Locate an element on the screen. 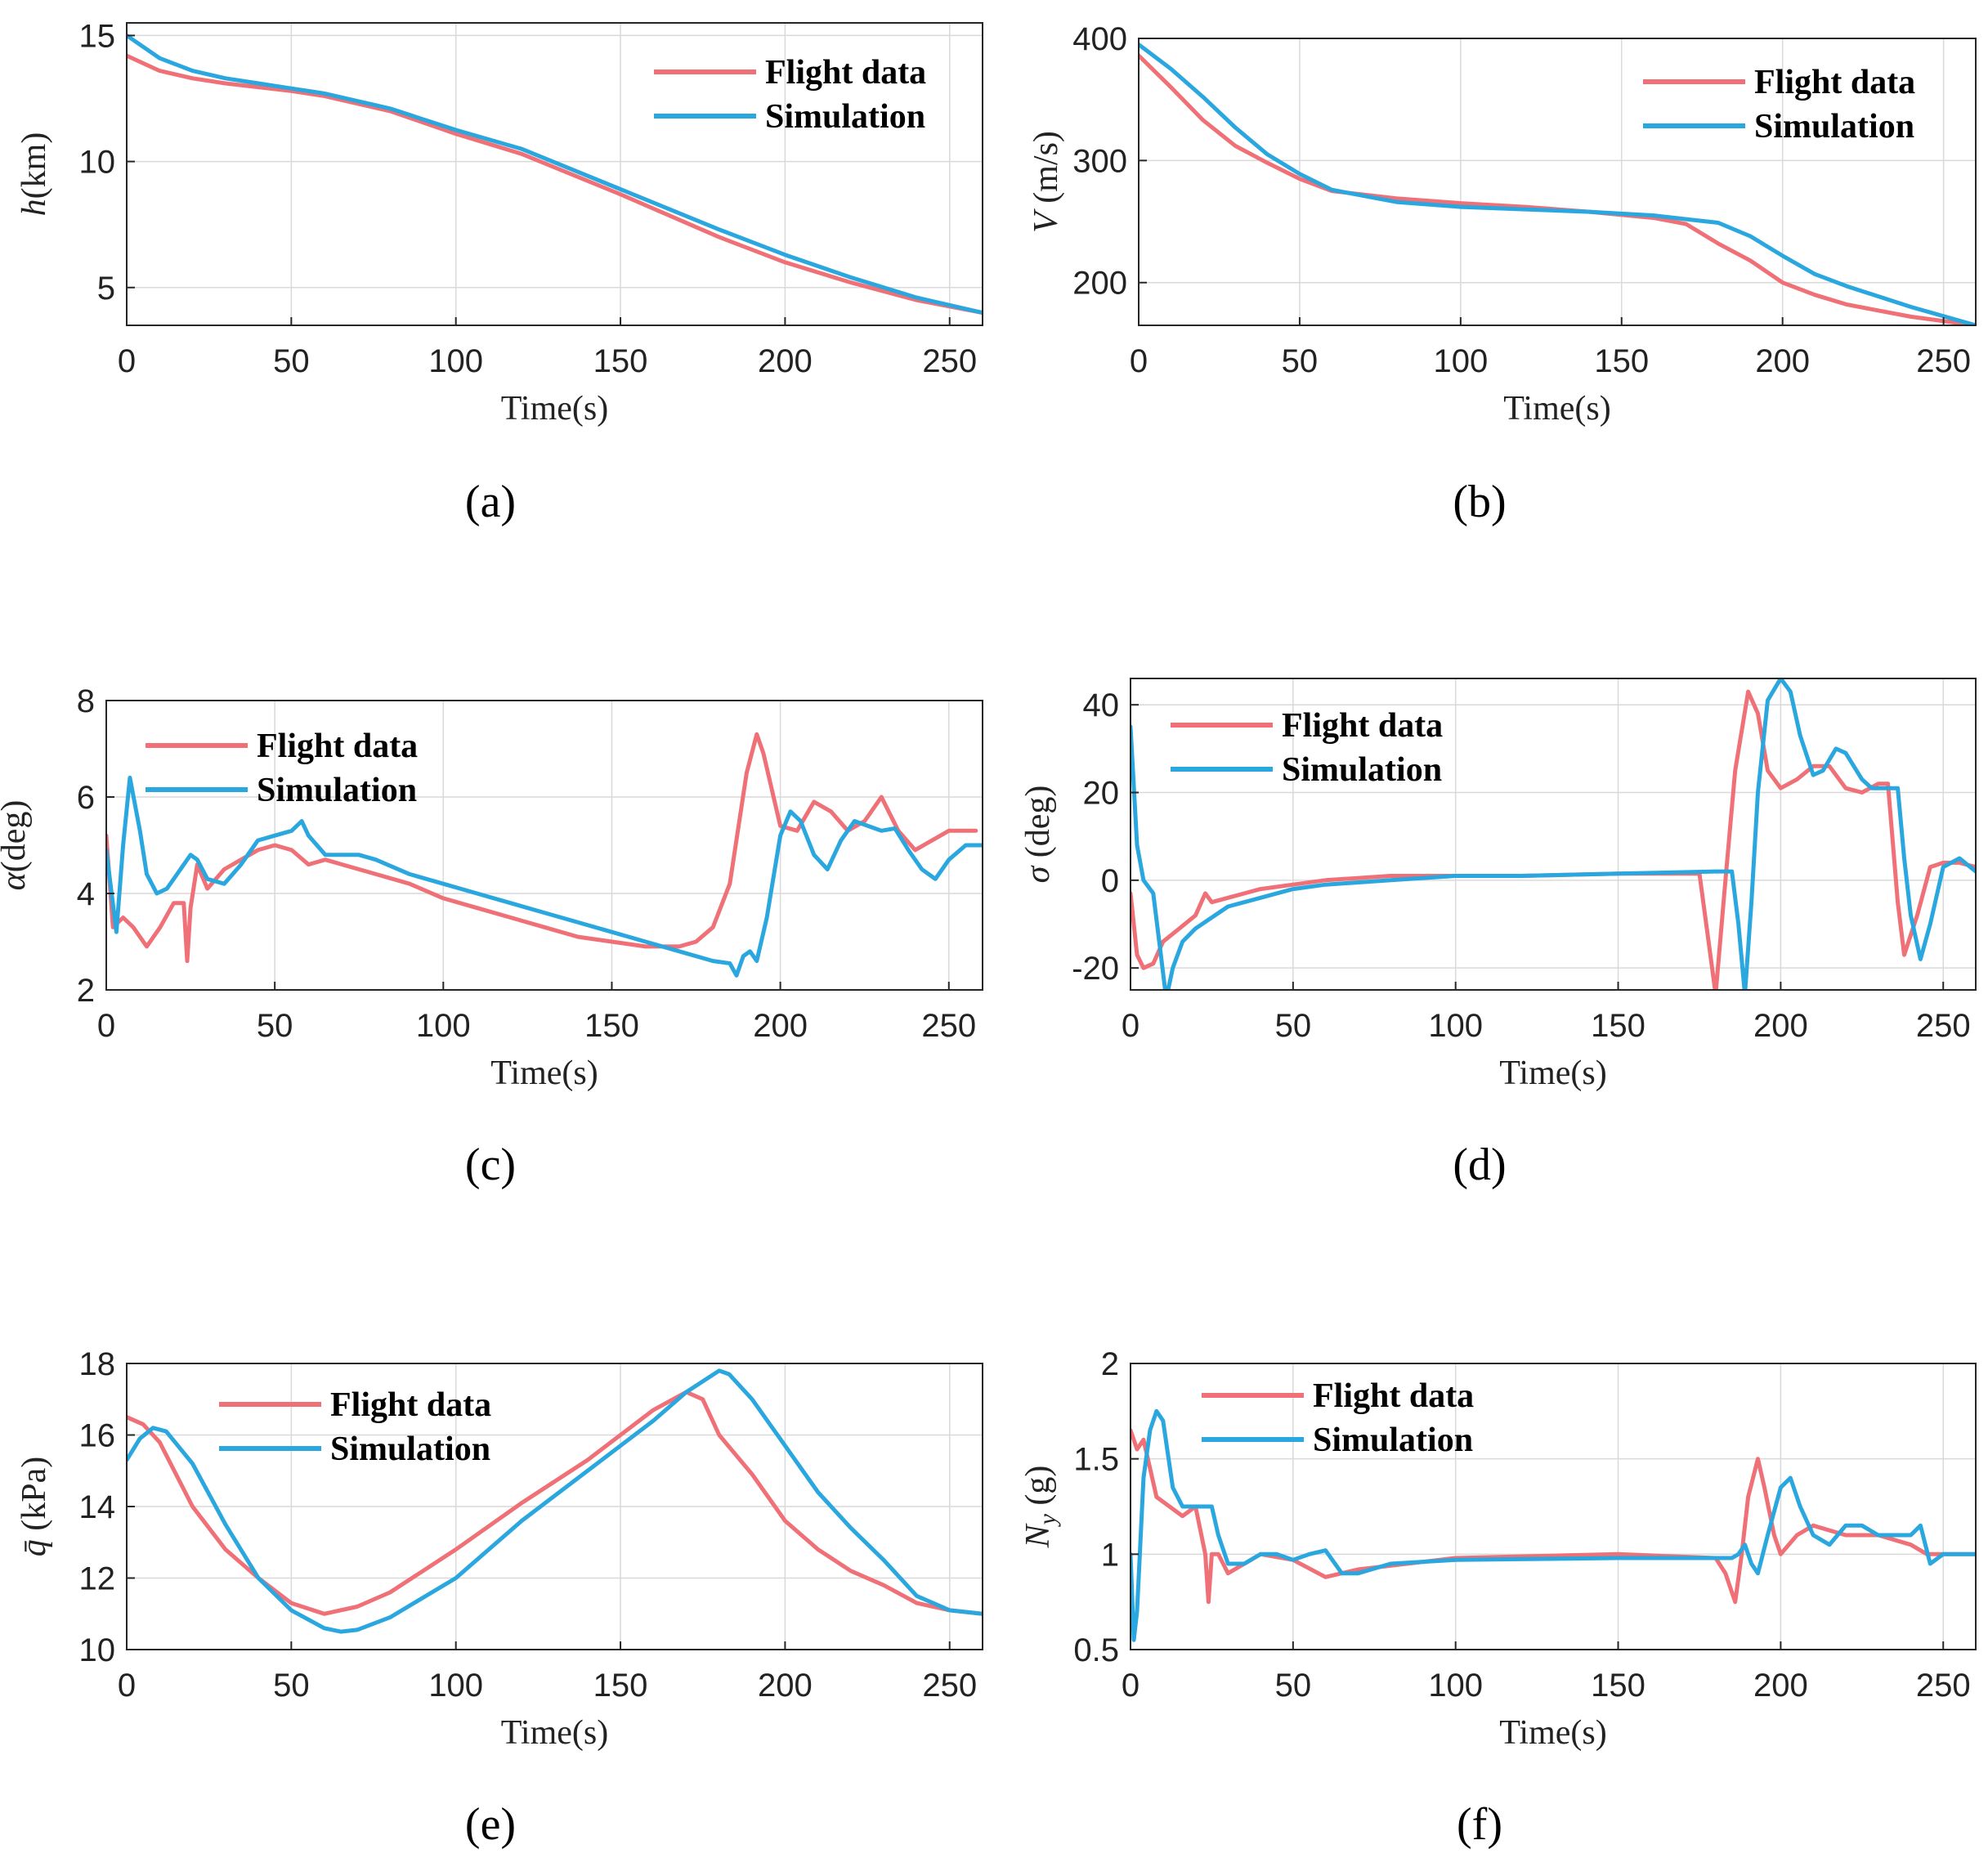  y-tick-label: 6 is located at coordinates (86, 798).